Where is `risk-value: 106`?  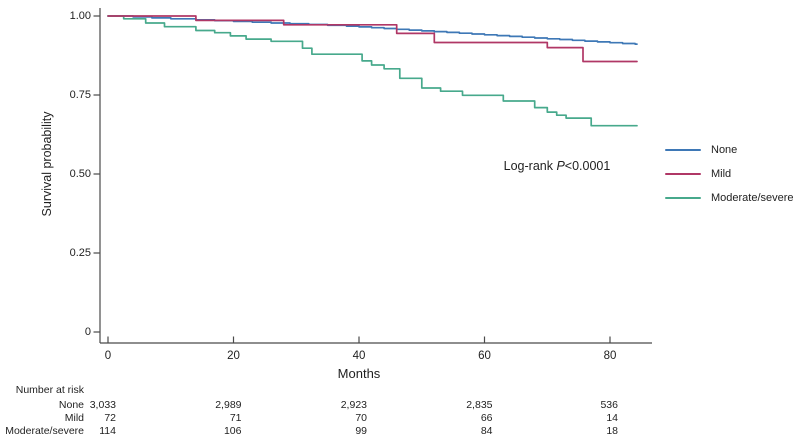
risk-value: 106 is located at coordinates (232, 431).